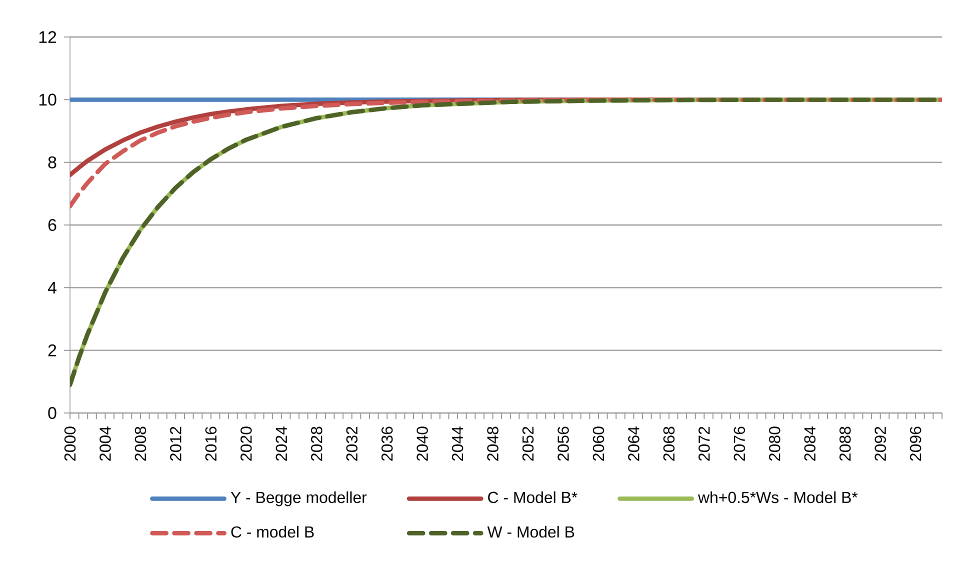 The height and width of the screenshot is (578, 963). What do you see at coordinates (810, 443) in the screenshot?
I see `x-tick-label: 2084` at bounding box center [810, 443].